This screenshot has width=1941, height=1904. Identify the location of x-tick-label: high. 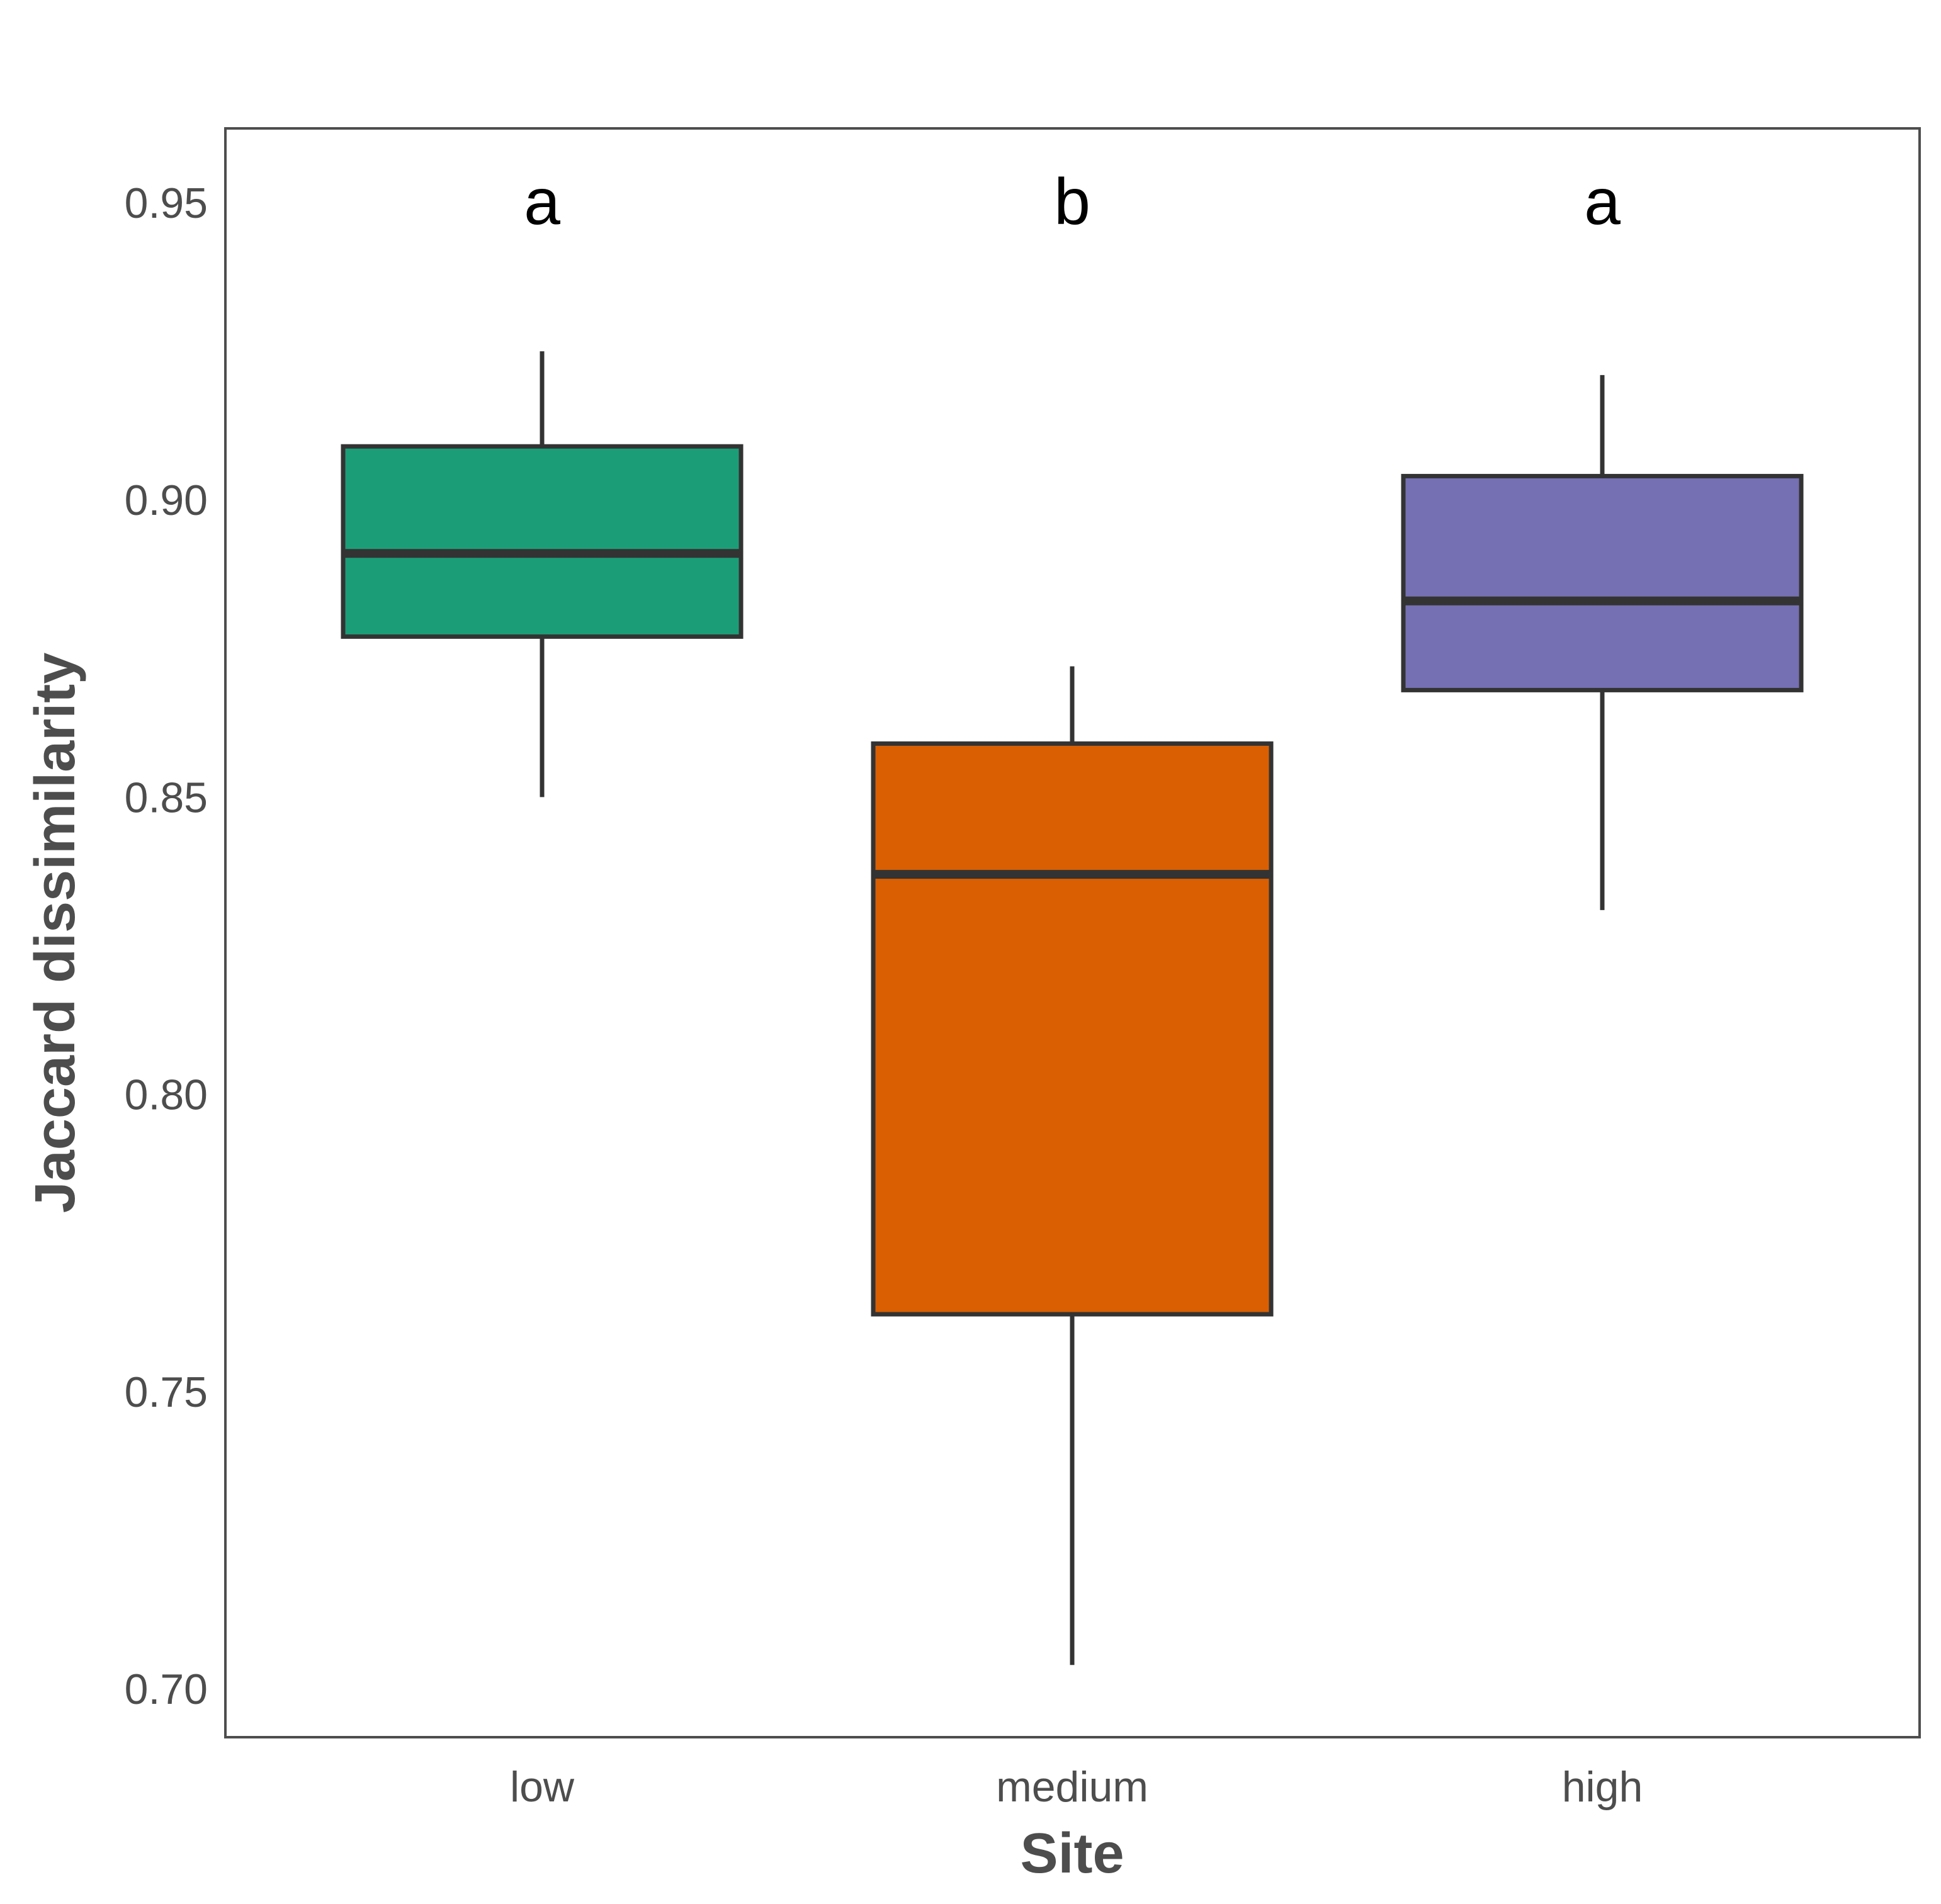
(1602, 1787).